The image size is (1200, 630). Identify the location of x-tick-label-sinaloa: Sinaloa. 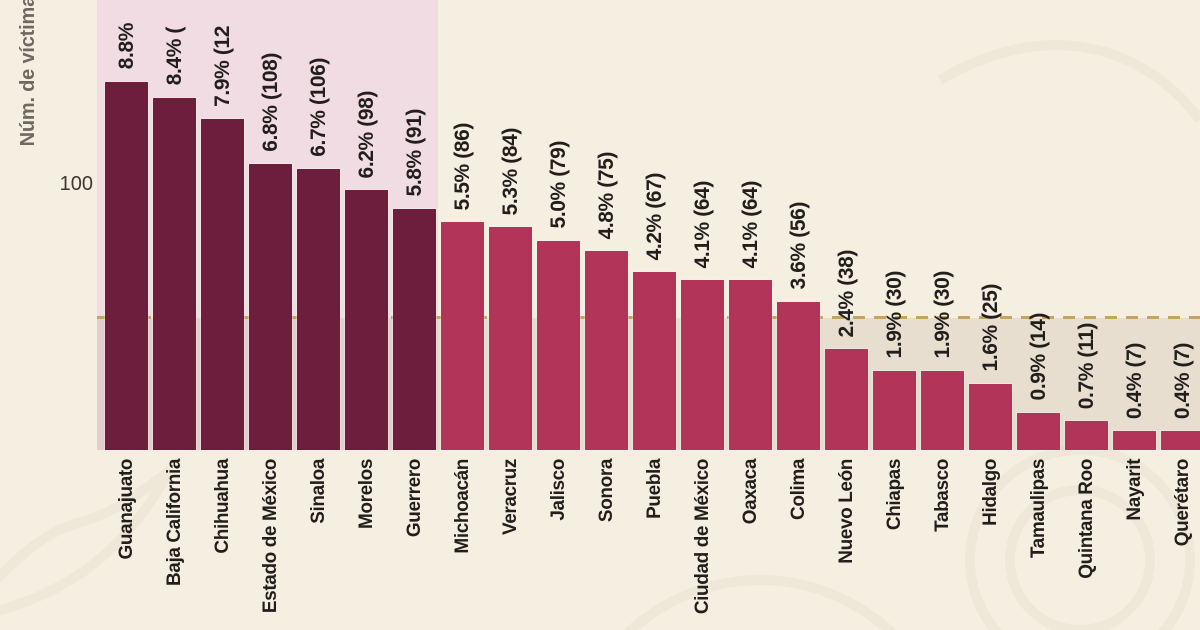
(318, 491).